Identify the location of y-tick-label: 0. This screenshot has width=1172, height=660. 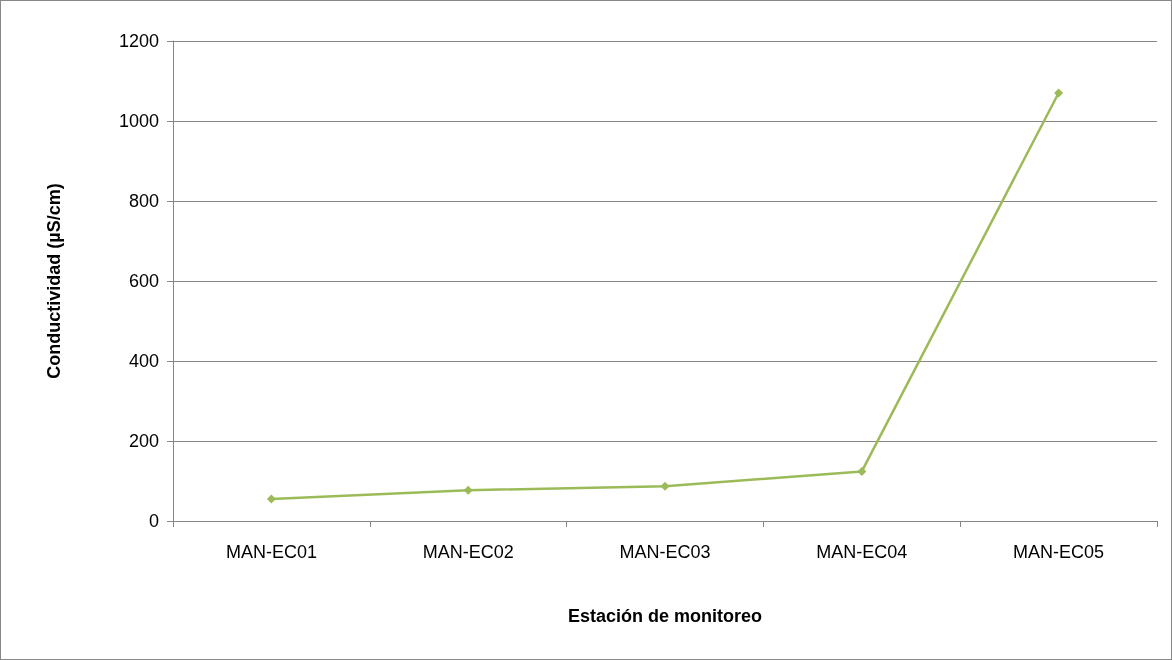
(153, 521).